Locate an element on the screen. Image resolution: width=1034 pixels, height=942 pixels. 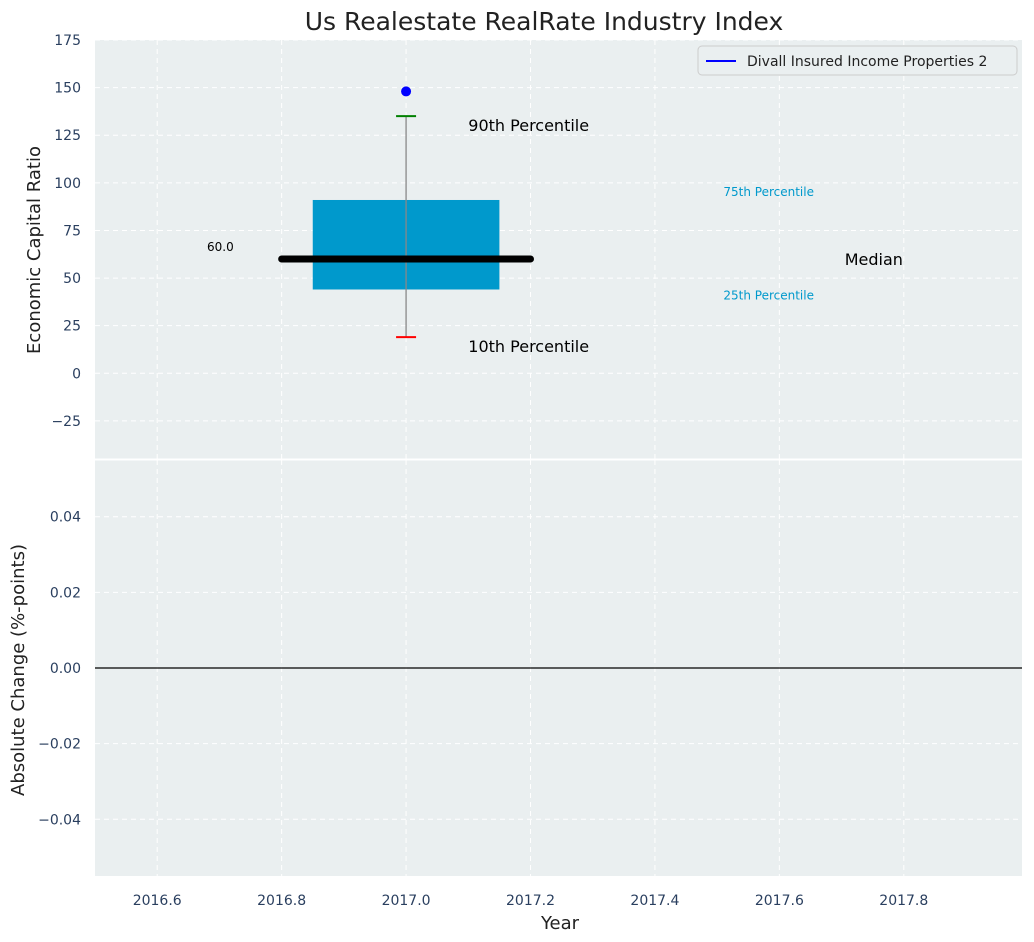
p90-label: 90th Percentile is located at coordinates (528, 125).